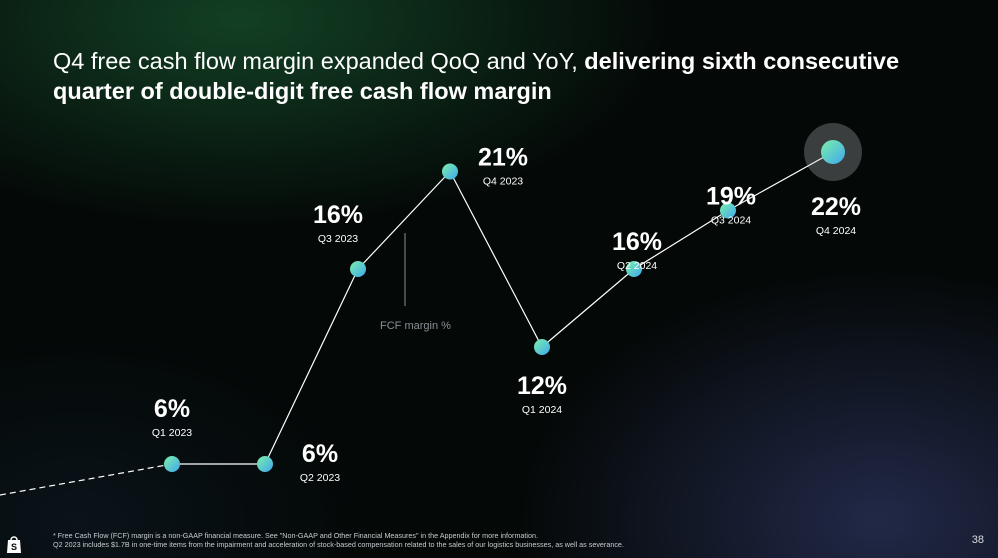  Describe the element at coordinates (731, 221) in the screenshot. I see `data-label-quarter: Q3 2024` at that location.